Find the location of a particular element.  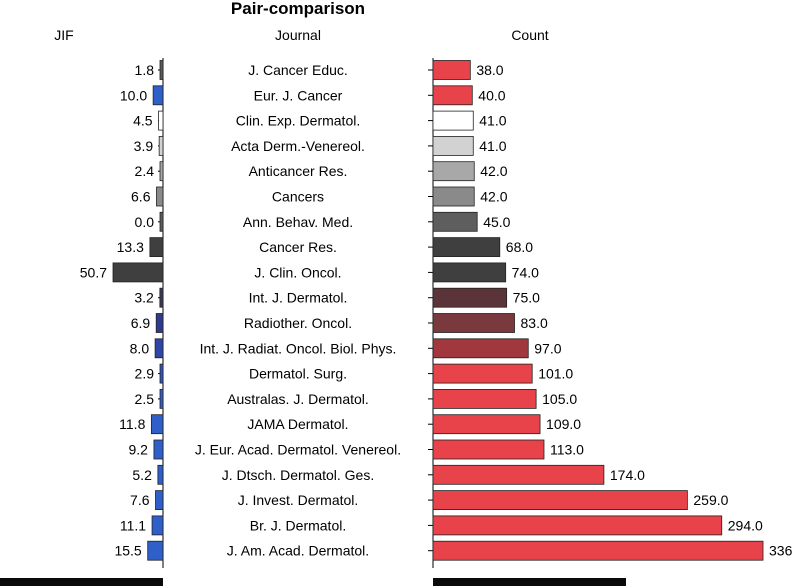

journal-label: J. Cancer Educ. is located at coordinates (298, 70).